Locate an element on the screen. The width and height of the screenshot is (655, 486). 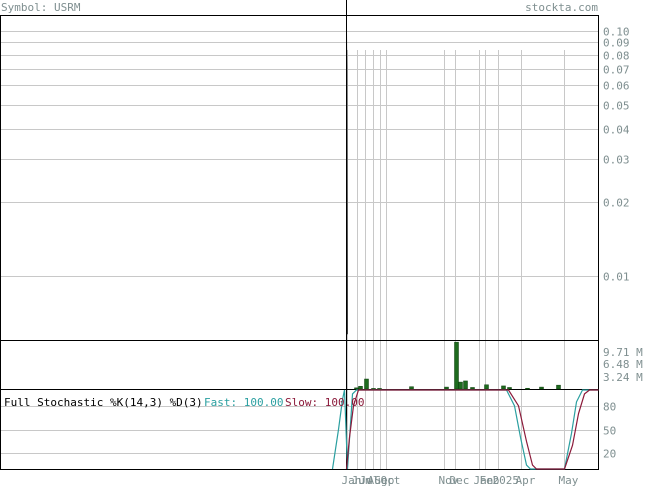
price-tick-label: 0.10 is located at coordinates (616, 32).